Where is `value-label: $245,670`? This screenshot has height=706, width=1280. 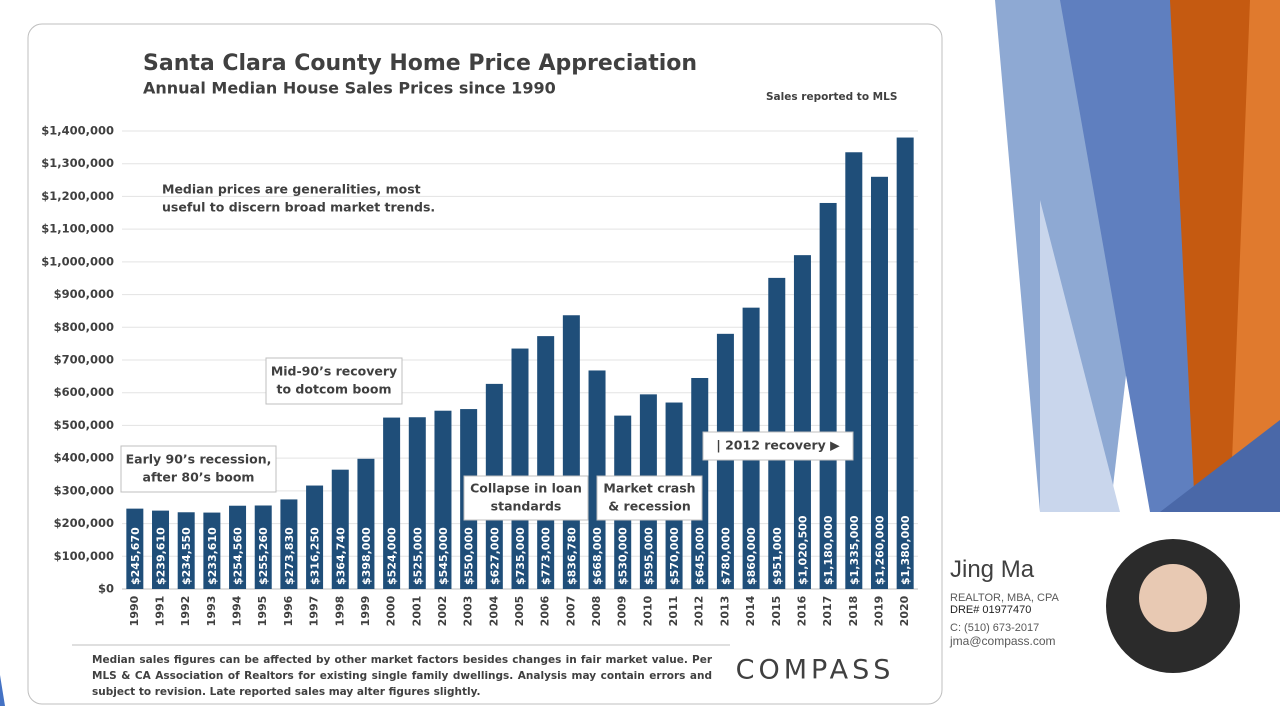 value-label: $245,670 is located at coordinates (135, 556).